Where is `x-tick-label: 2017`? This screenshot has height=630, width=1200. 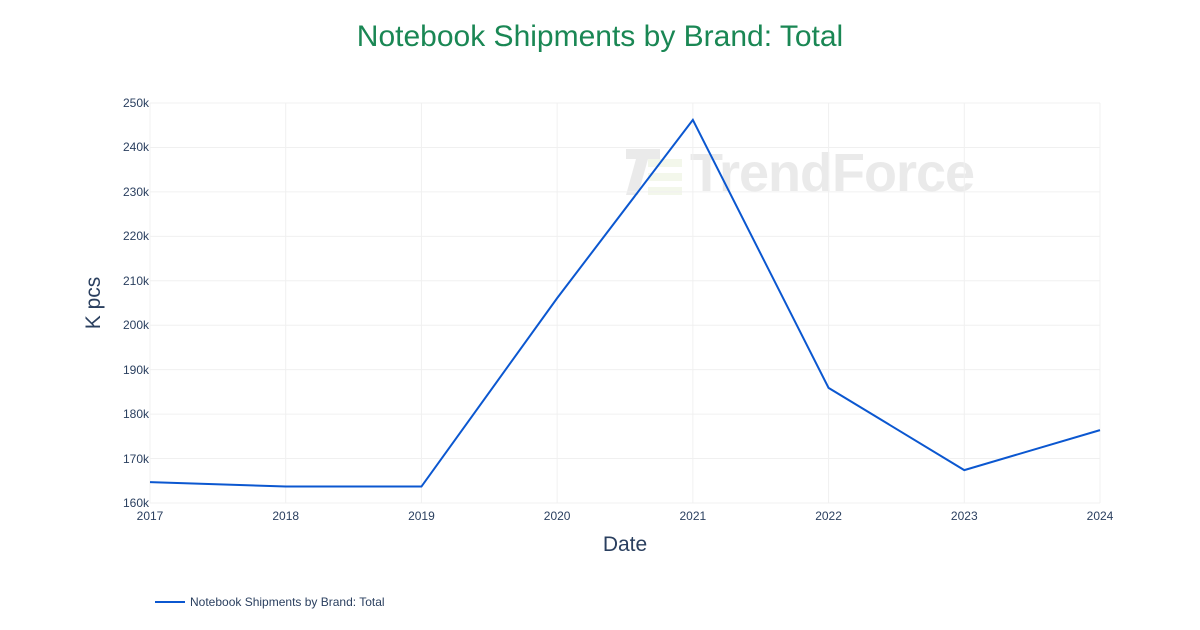
x-tick-label: 2017 is located at coordinates (150, 516).